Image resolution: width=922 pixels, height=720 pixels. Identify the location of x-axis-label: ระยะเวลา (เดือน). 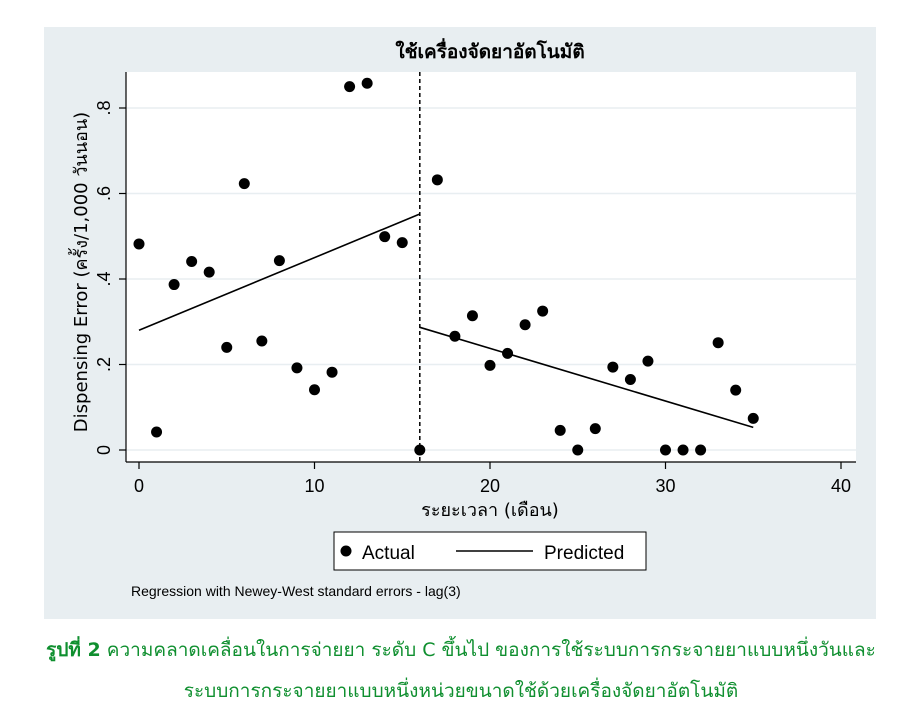
(490, 510).